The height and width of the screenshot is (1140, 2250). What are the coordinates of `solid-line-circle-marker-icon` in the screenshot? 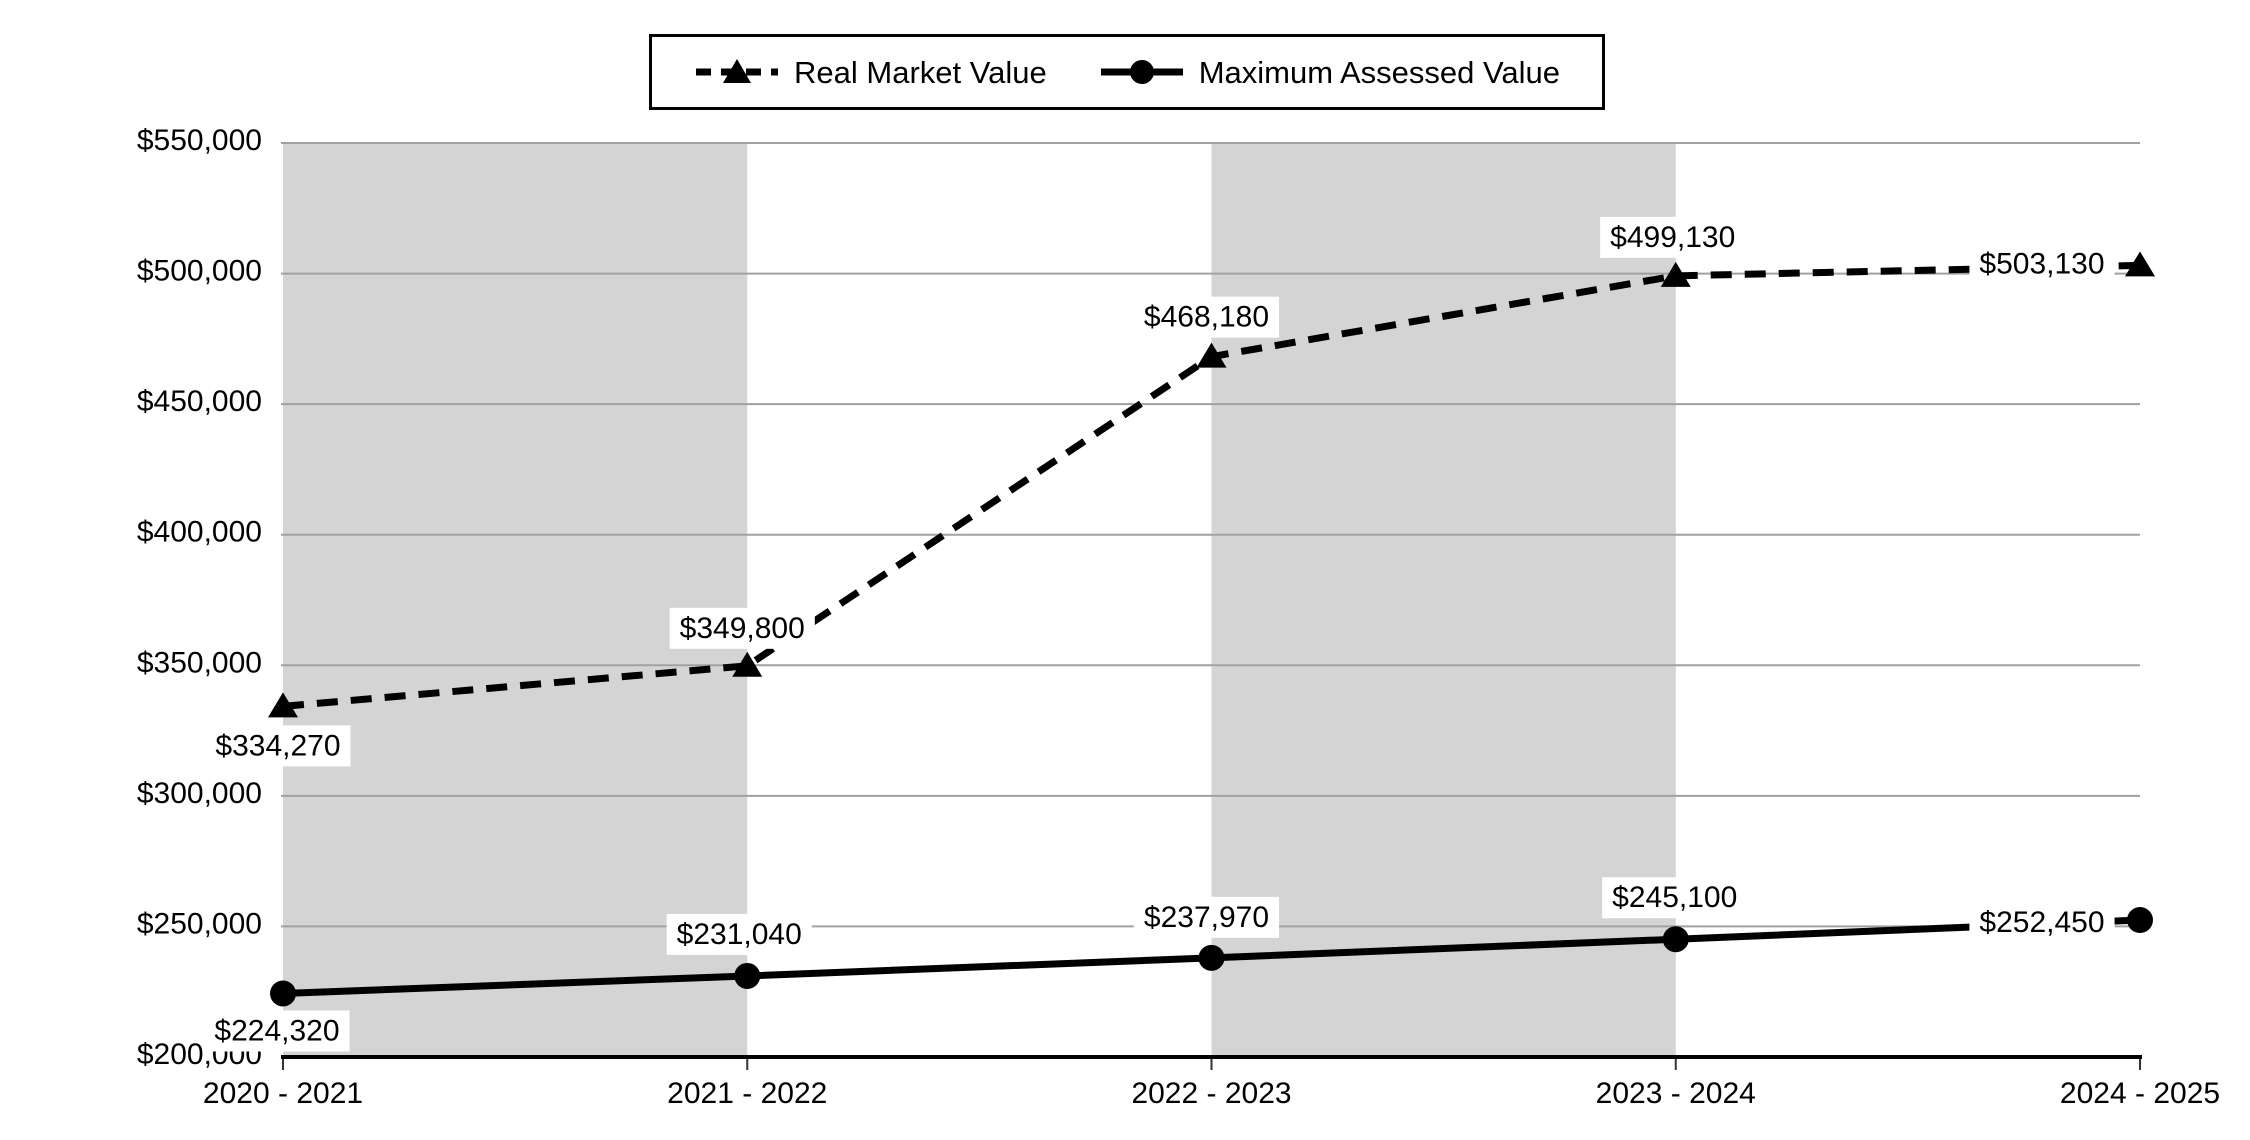 It's located at (1141, 72).